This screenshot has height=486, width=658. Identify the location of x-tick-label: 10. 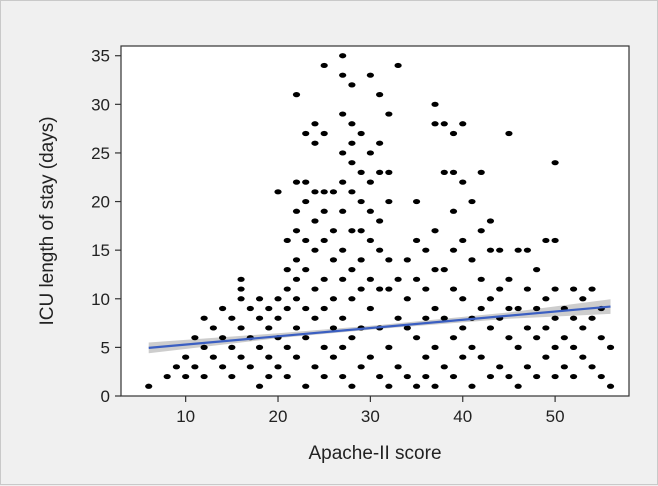
(185, 416).